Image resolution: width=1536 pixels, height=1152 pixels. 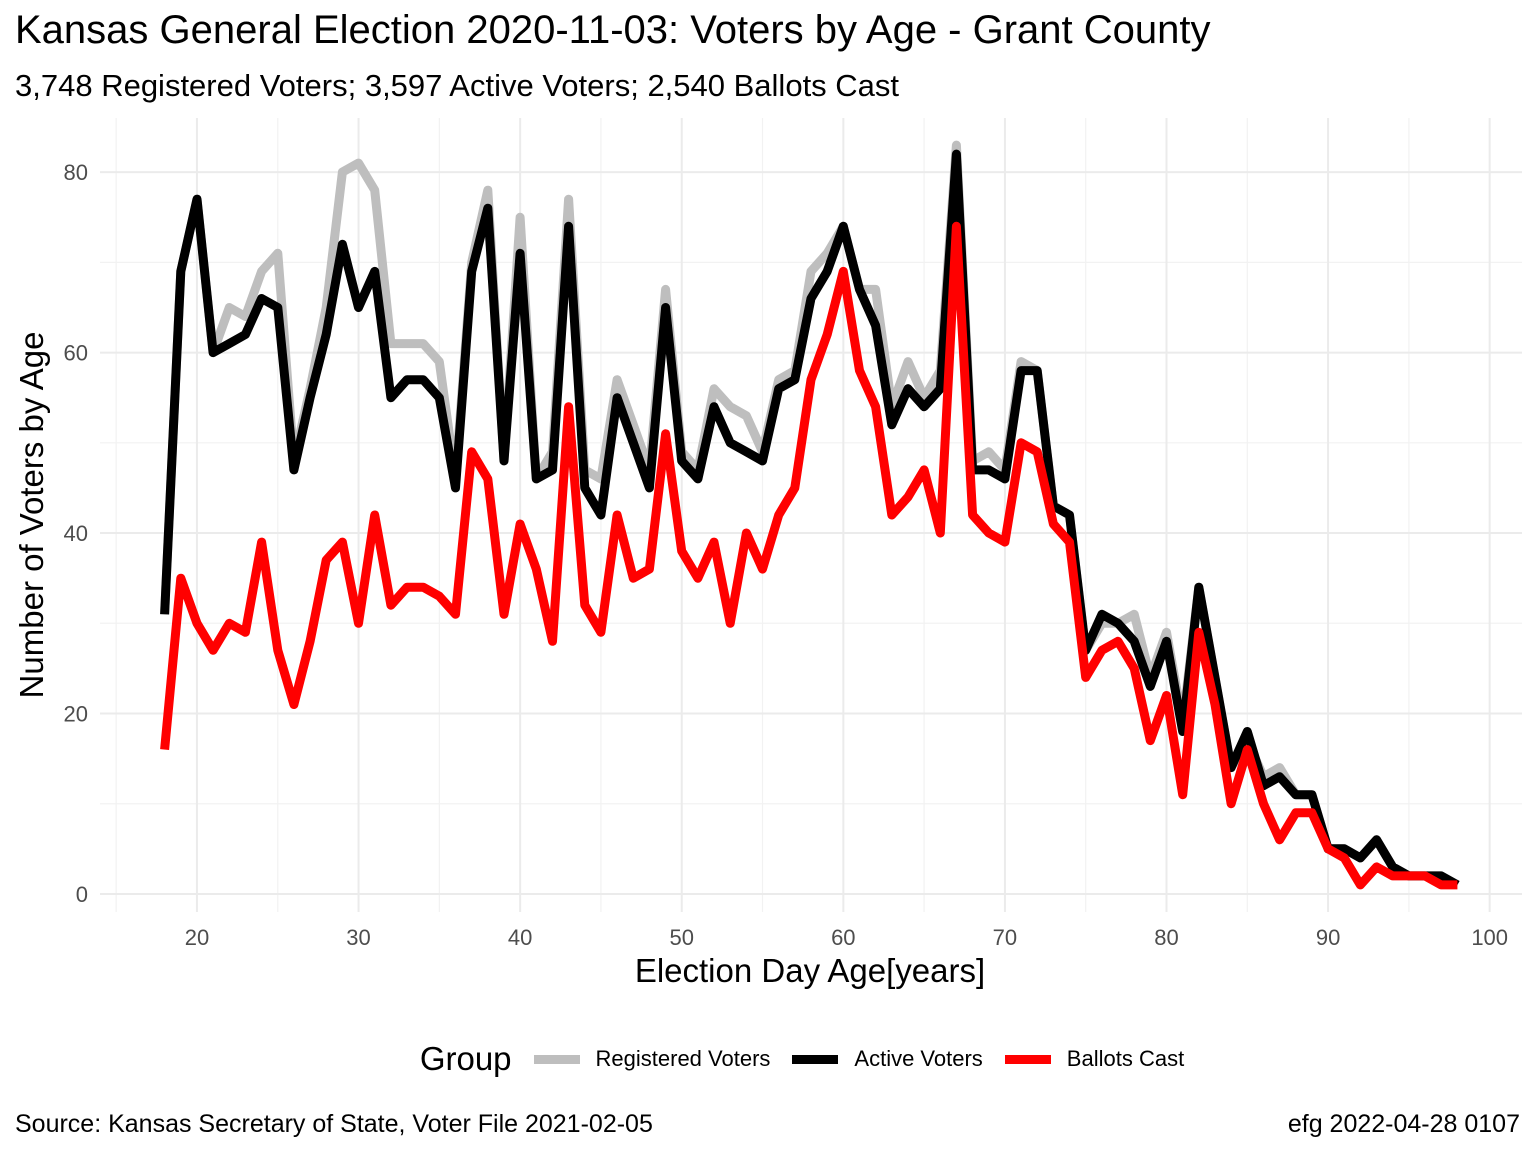 What do you see at coordinates (31, 515) in the screenshot?
I see `y-axis-label: Number of Voters by Age` at bounding box center [31, 515].